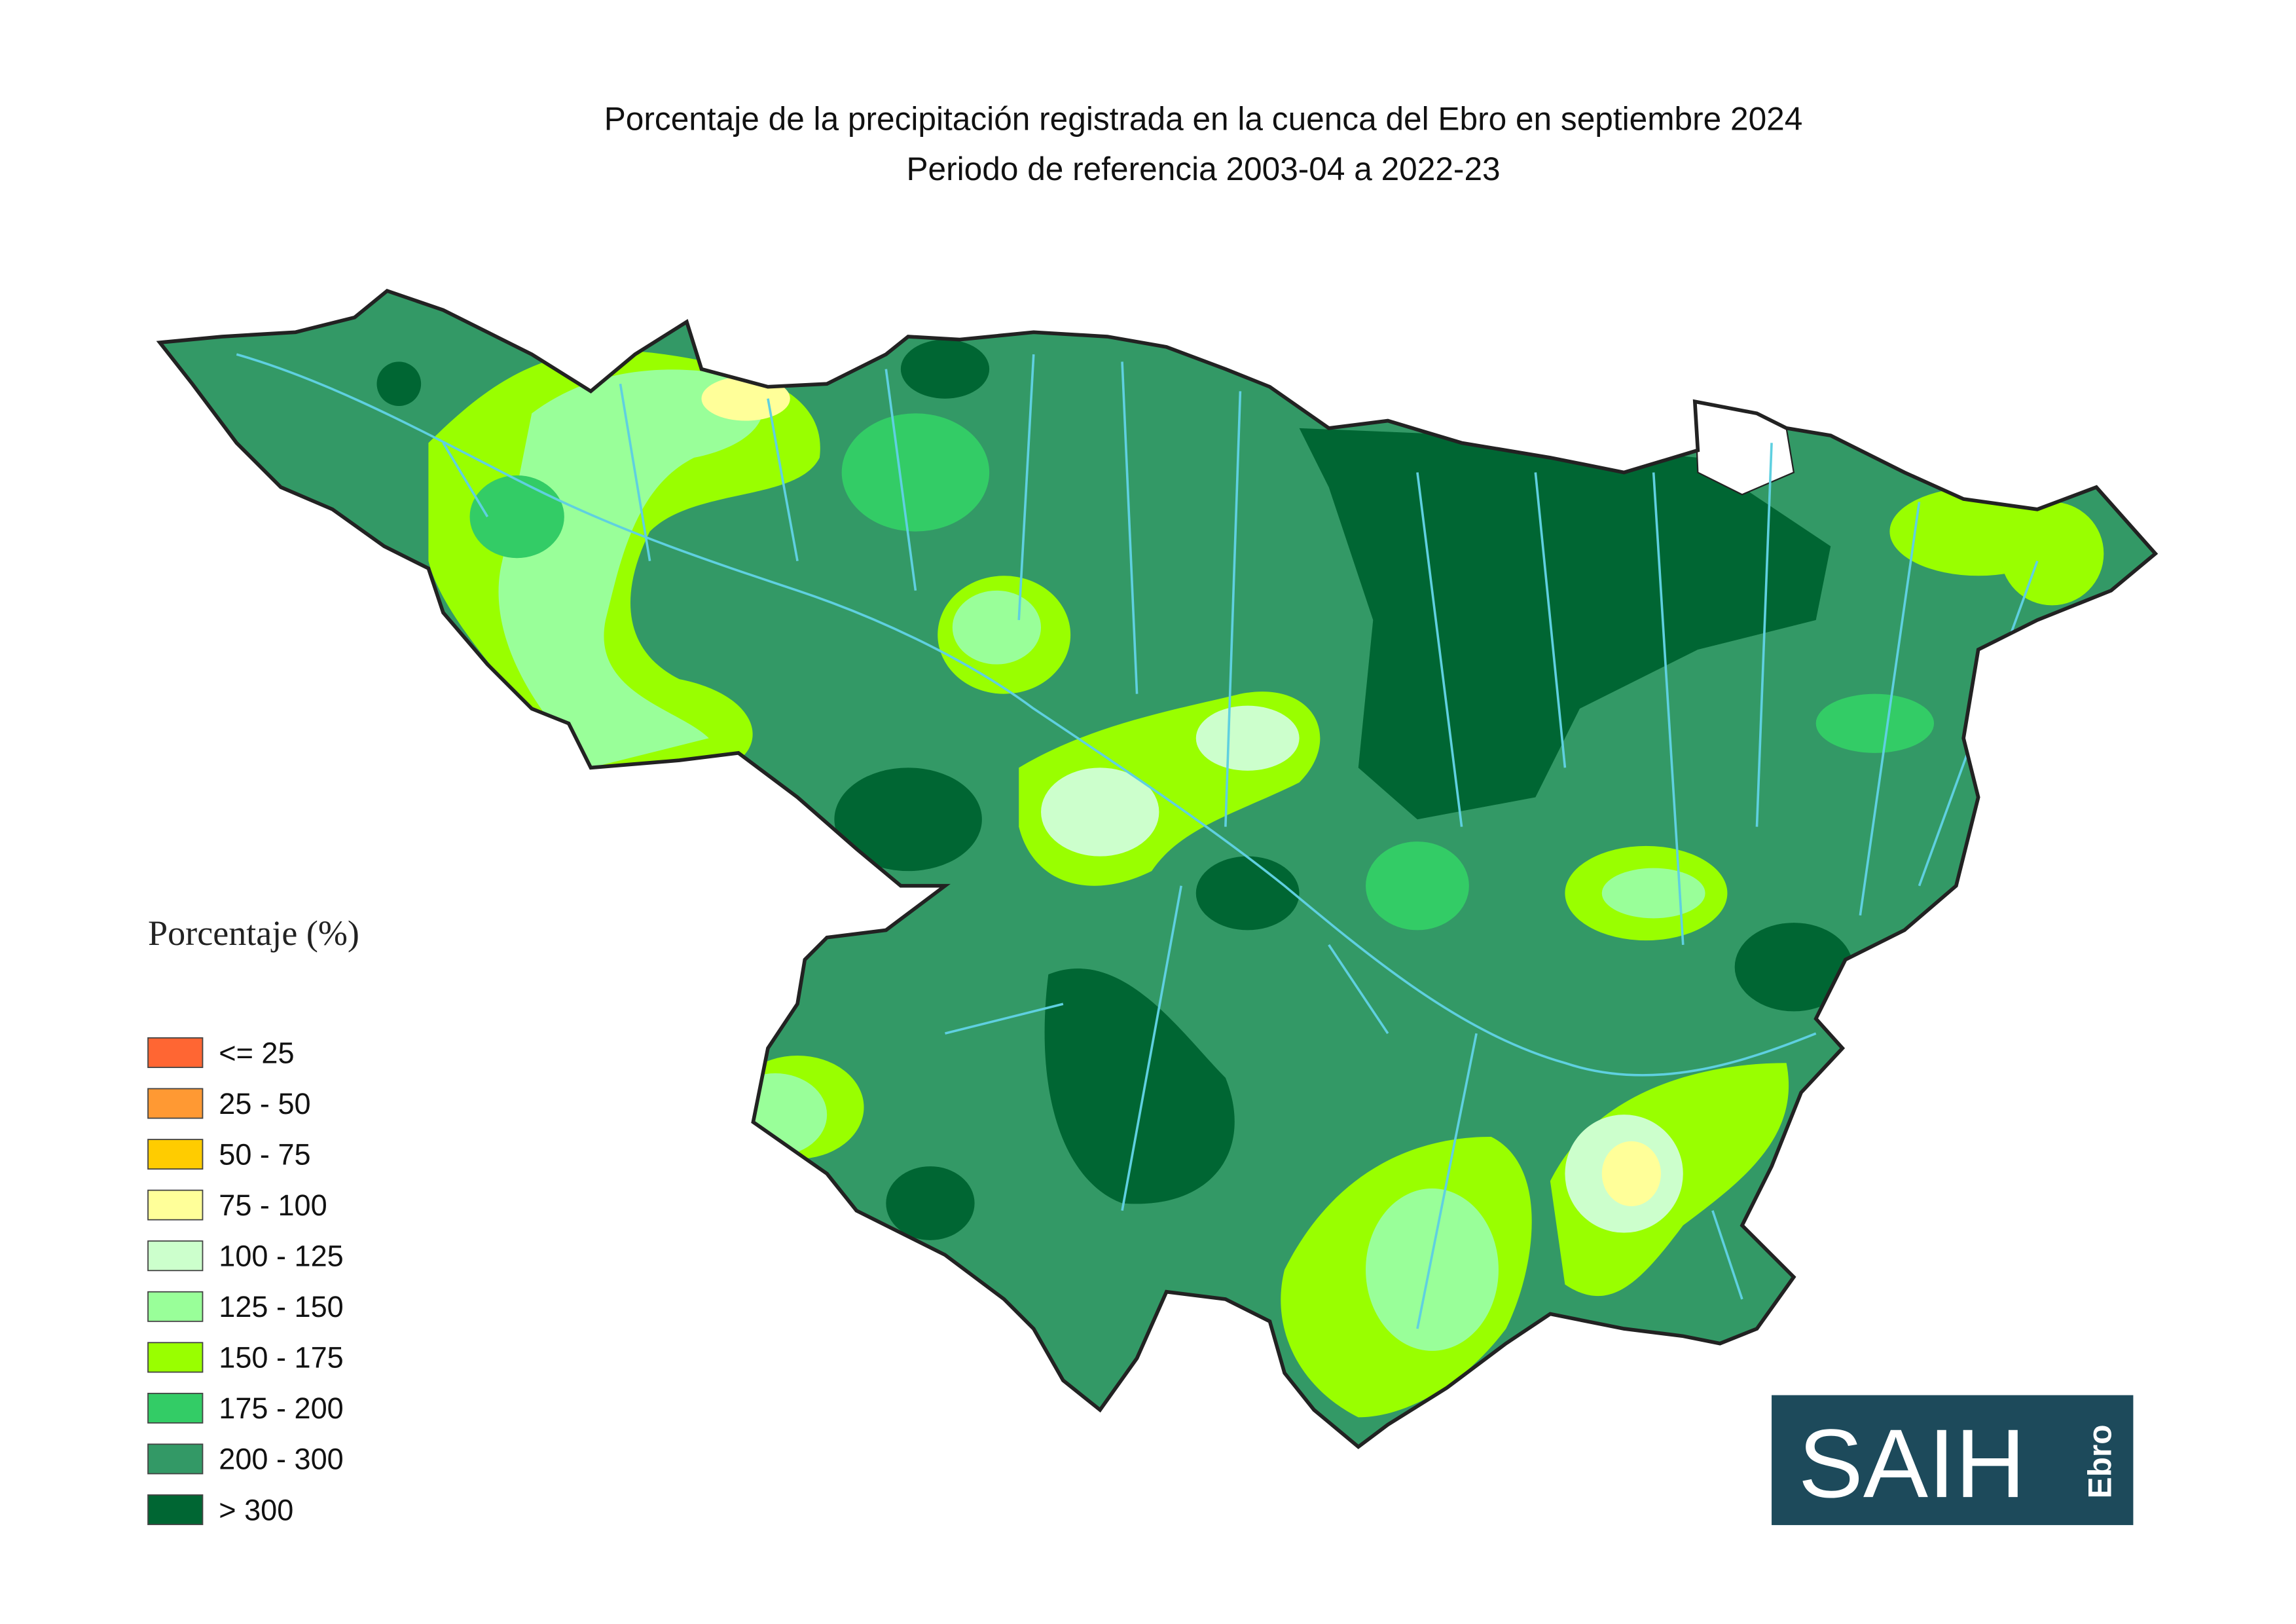 Image resolution: width=2296 pixels, height=1624 pixels. Describe the element at coordinates (281, 1255) in the screenshot. I see `legend-label: 100 - 125` at that location.